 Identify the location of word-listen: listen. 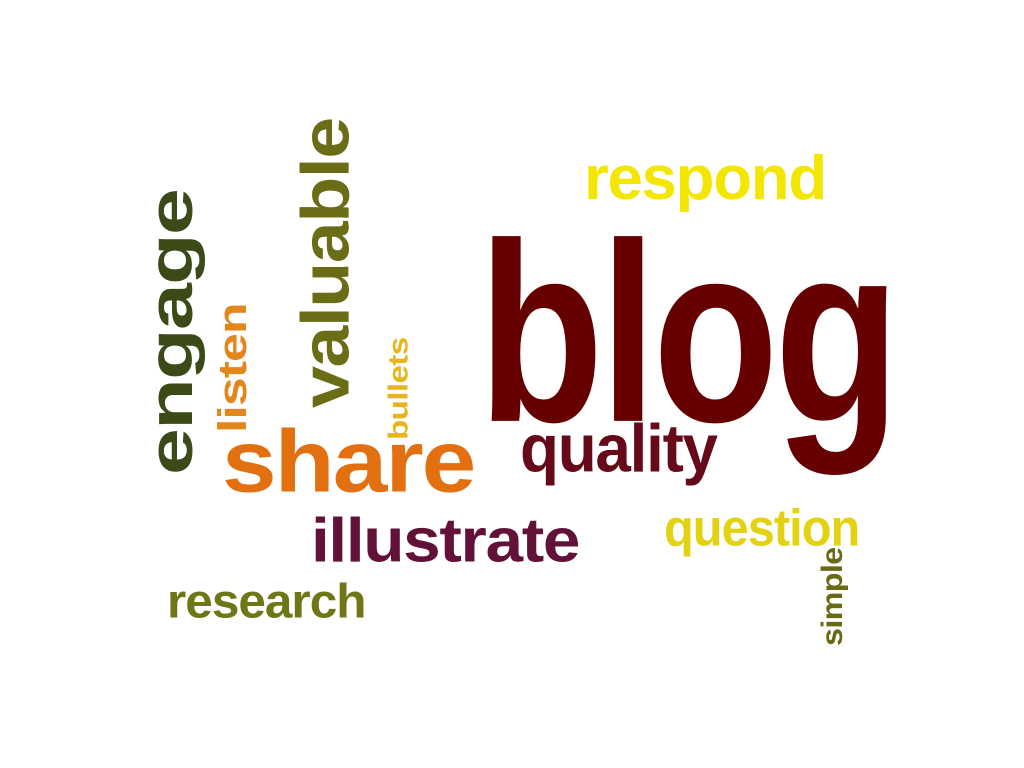
(232, 368).